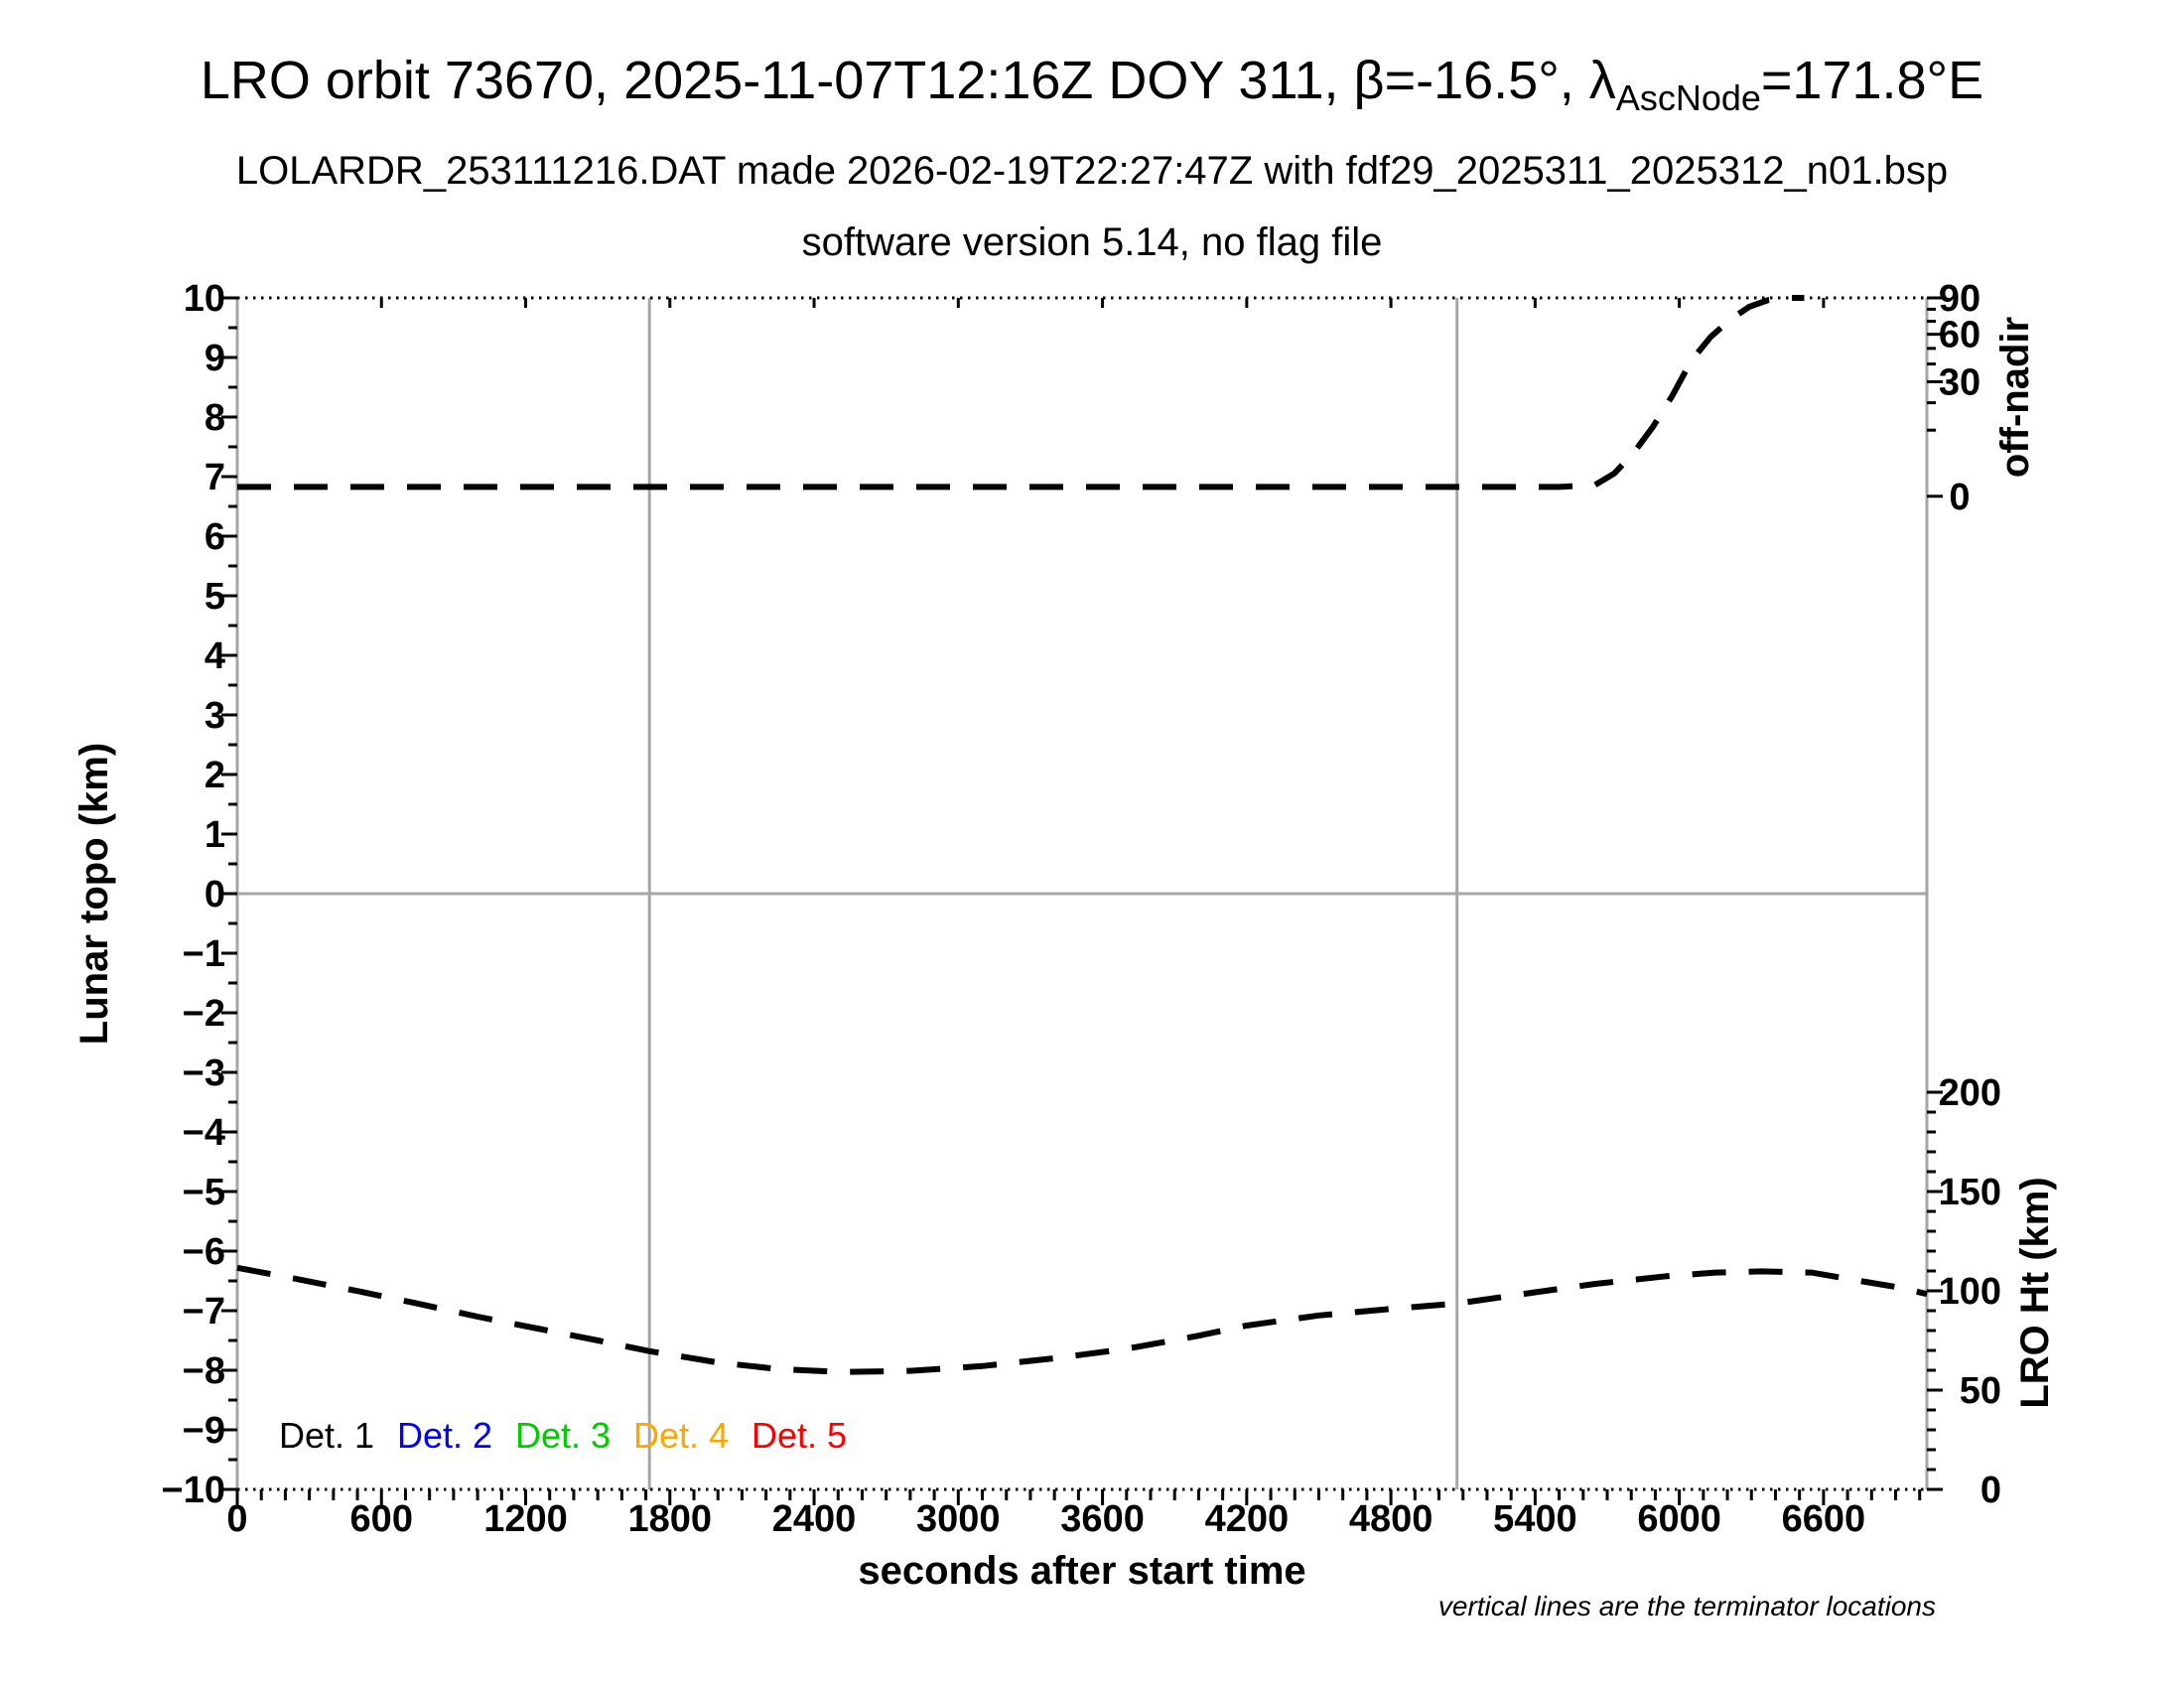 Image resolution: width=2184 pixels, height=1688 pixels. What do you see at coordinates (215, 656) in the screenshot?
I see `left-axis-tick-label: 4` at bounding box center [215, 656].